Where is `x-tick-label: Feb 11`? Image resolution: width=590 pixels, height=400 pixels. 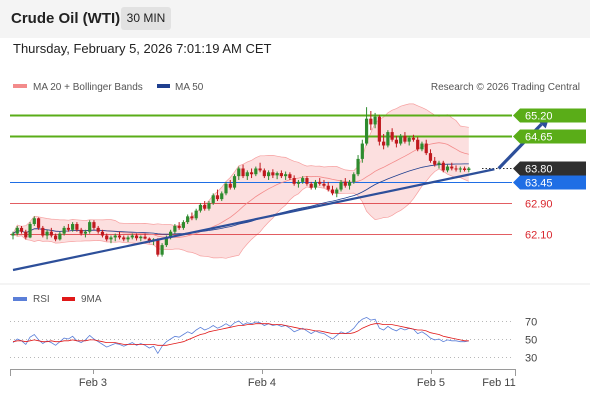 x-tick-label: Feb 11 is located at coordinates (498, 383).